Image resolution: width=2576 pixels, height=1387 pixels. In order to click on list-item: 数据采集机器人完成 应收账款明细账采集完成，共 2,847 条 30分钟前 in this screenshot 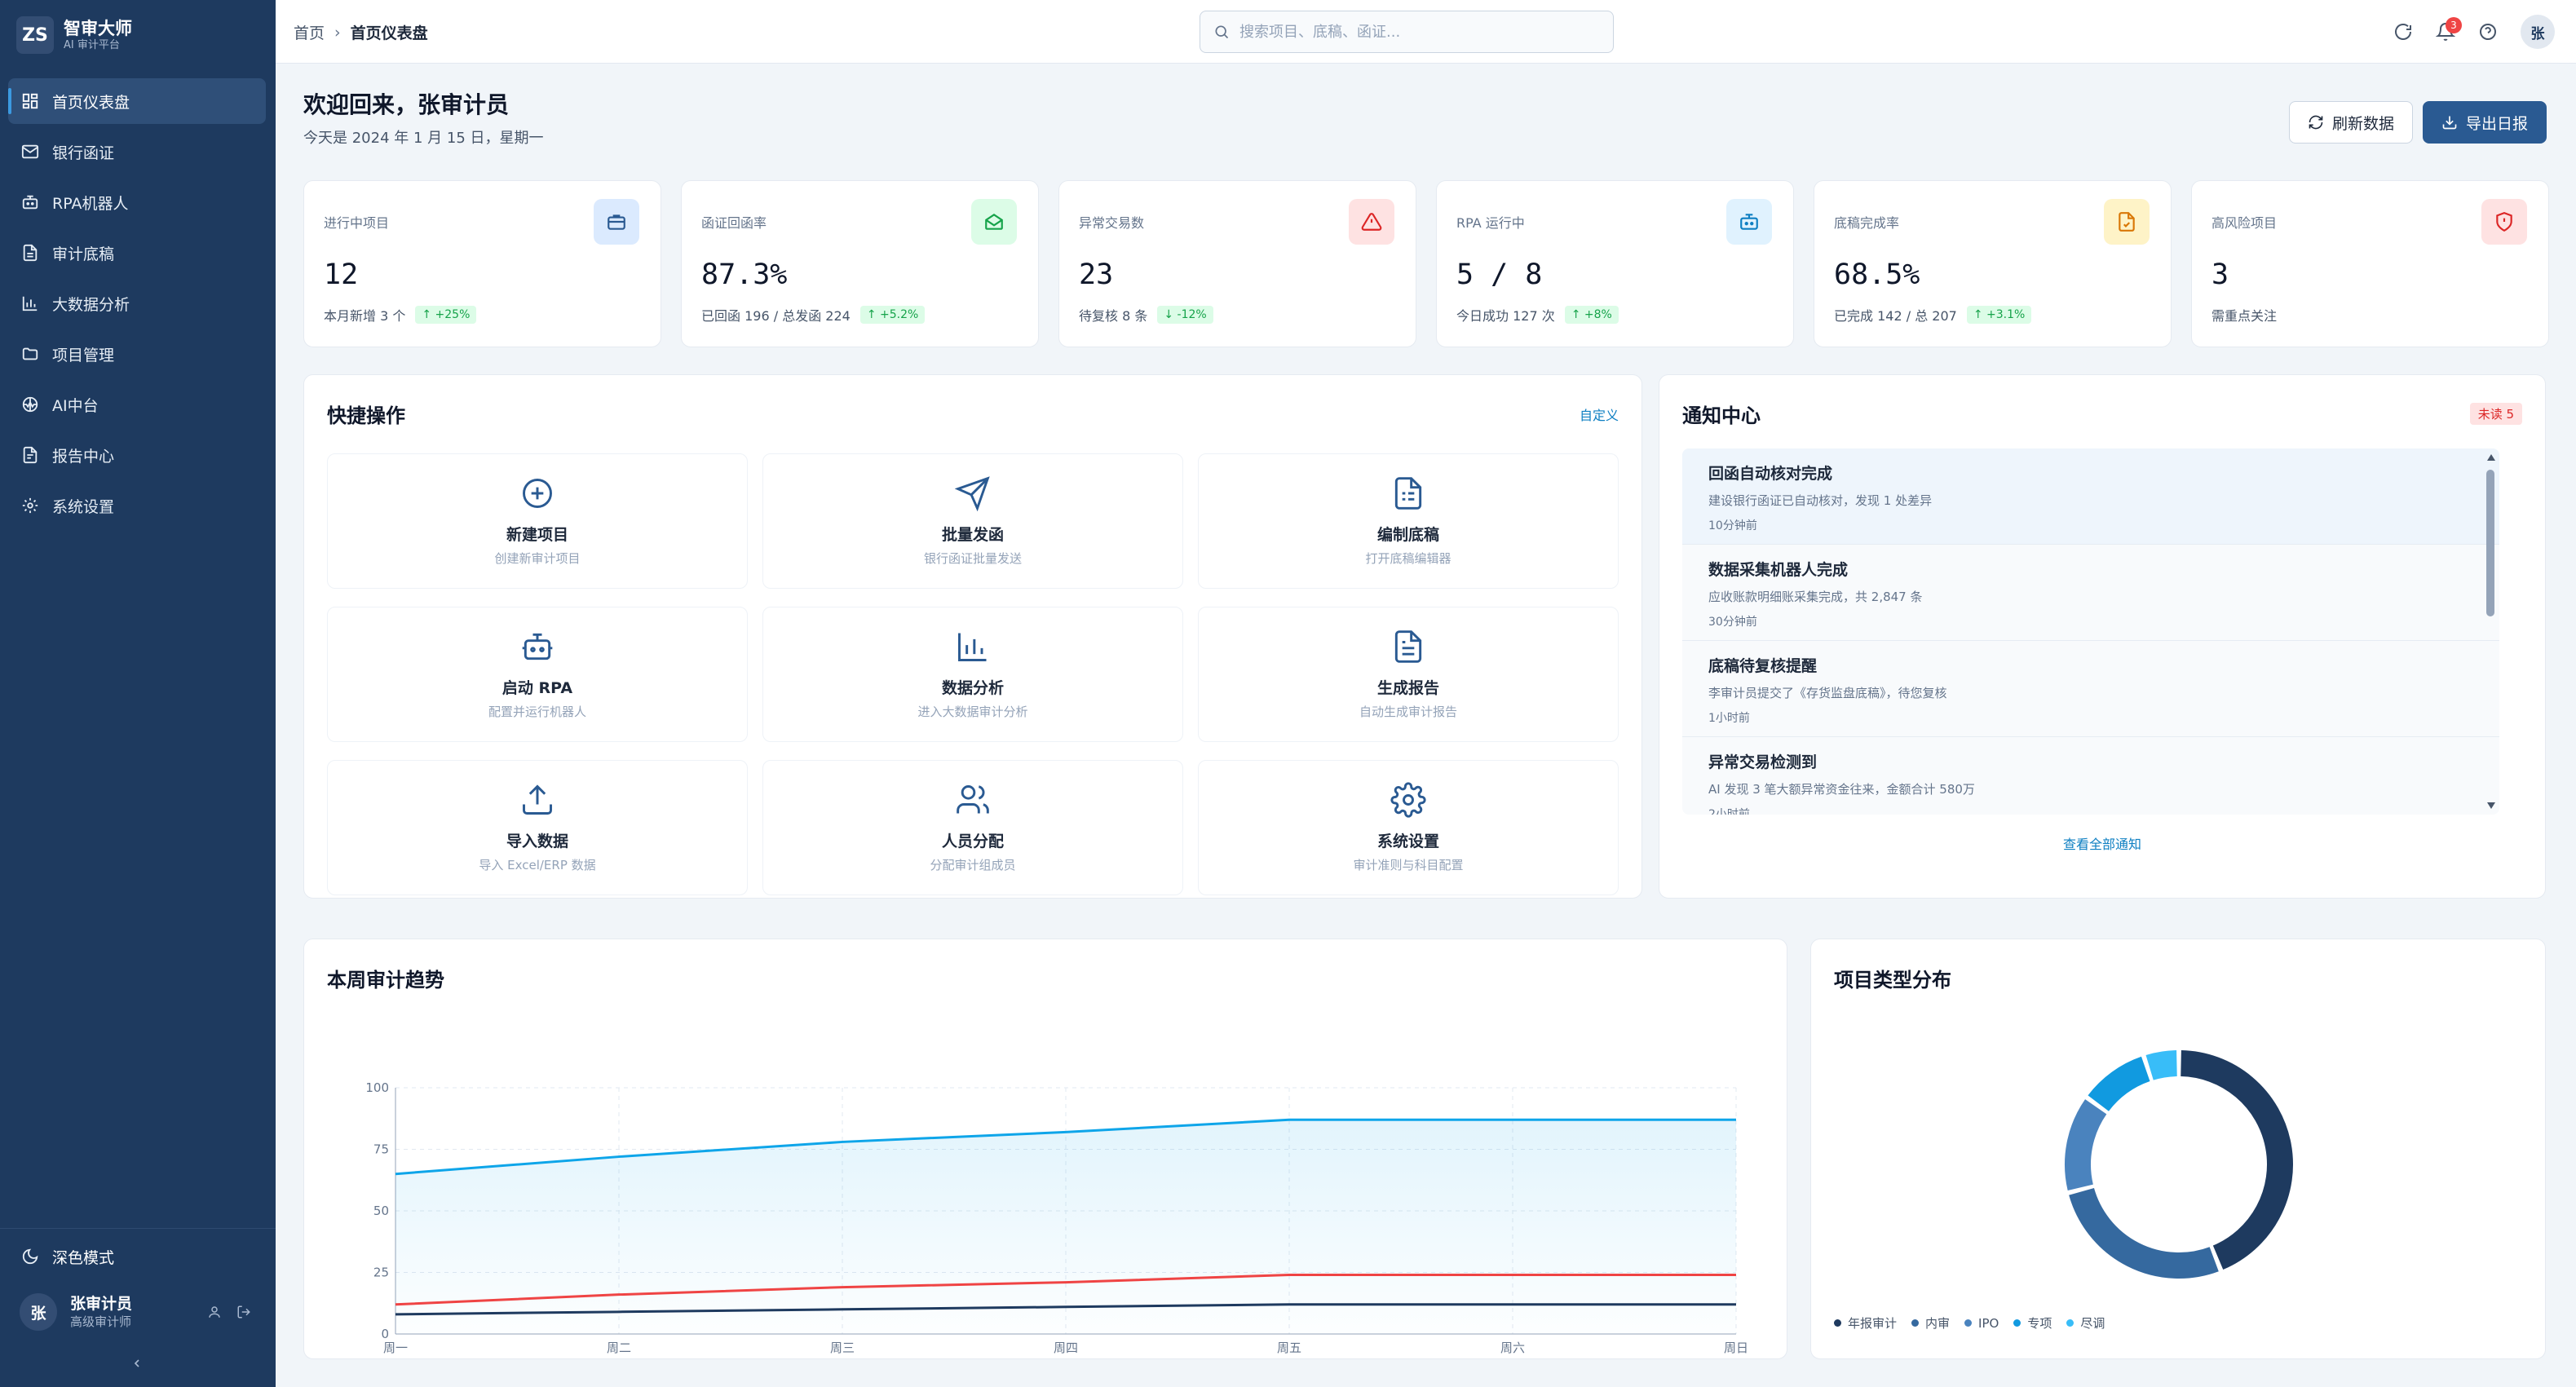, I will do `click(2090, 593)`.